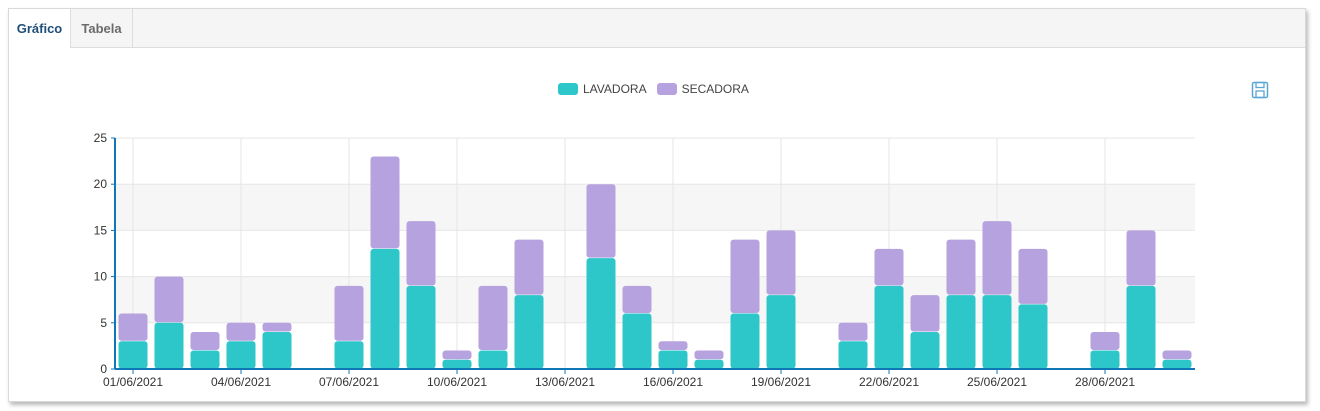 Image resolution: width=1320 pixels, height=411 pixels. Describe the element at coordinates (101, 230) in the screenshot. I see `y-tick-label: 15` at that location.